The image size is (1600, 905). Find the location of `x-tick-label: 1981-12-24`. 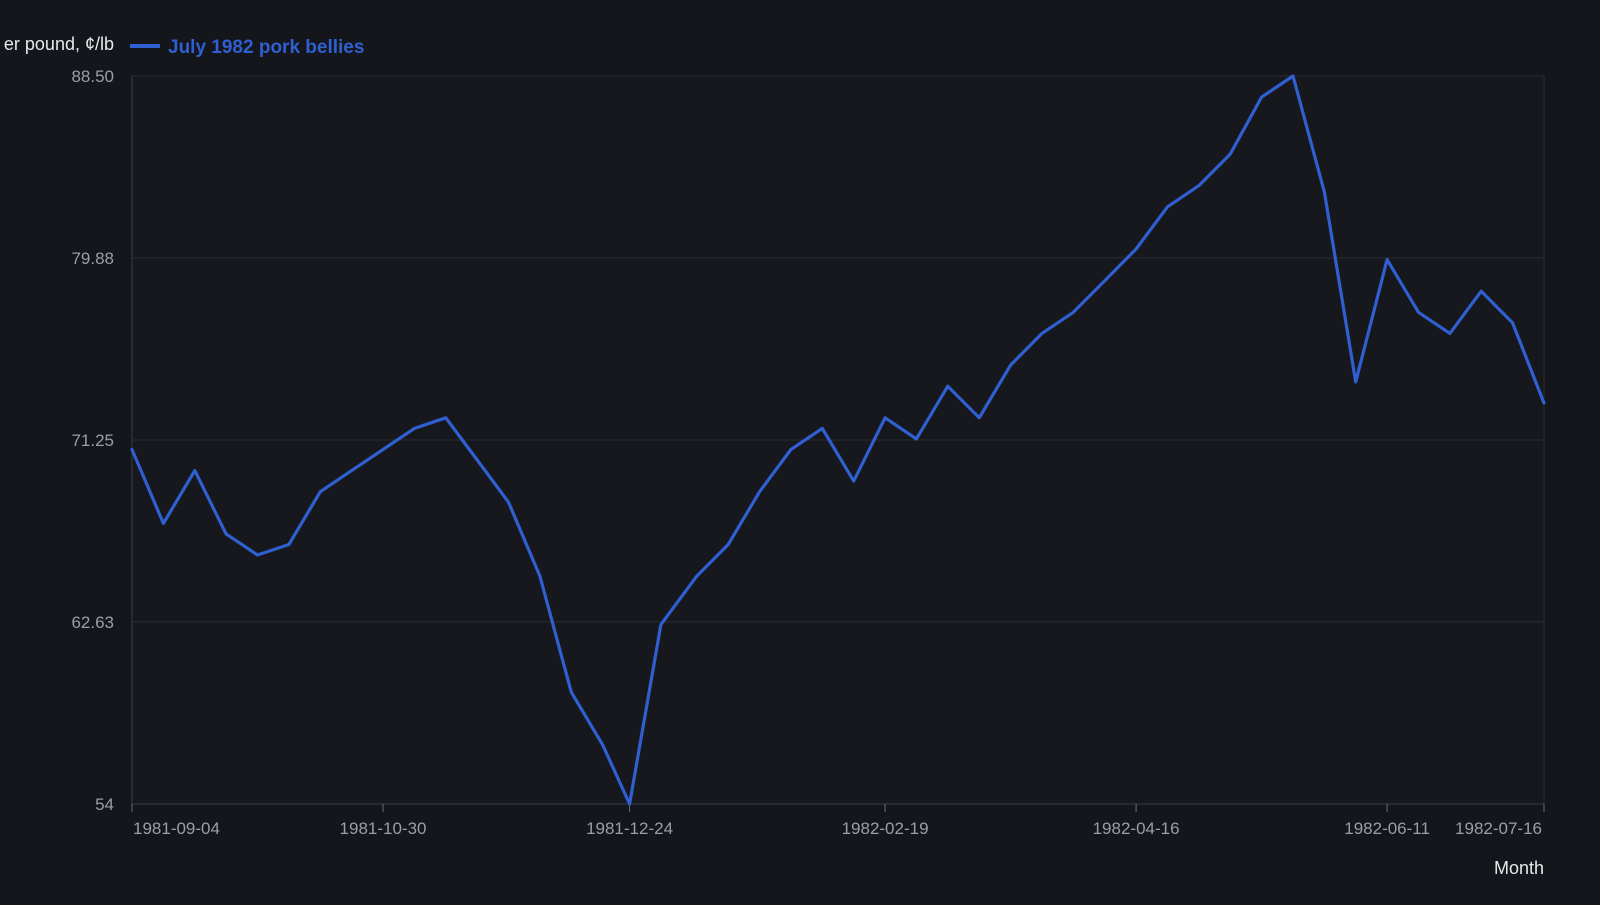

x-tick-label: 1981-12-24 is located at coordinates (629, 828).